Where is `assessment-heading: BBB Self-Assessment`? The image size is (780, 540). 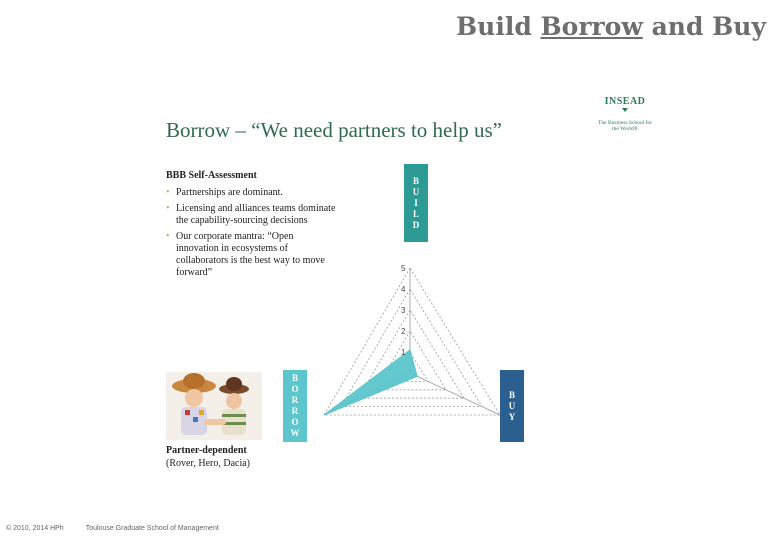
assessment-heading: BBB Self-Assessment is located at coordinates (211, 175).